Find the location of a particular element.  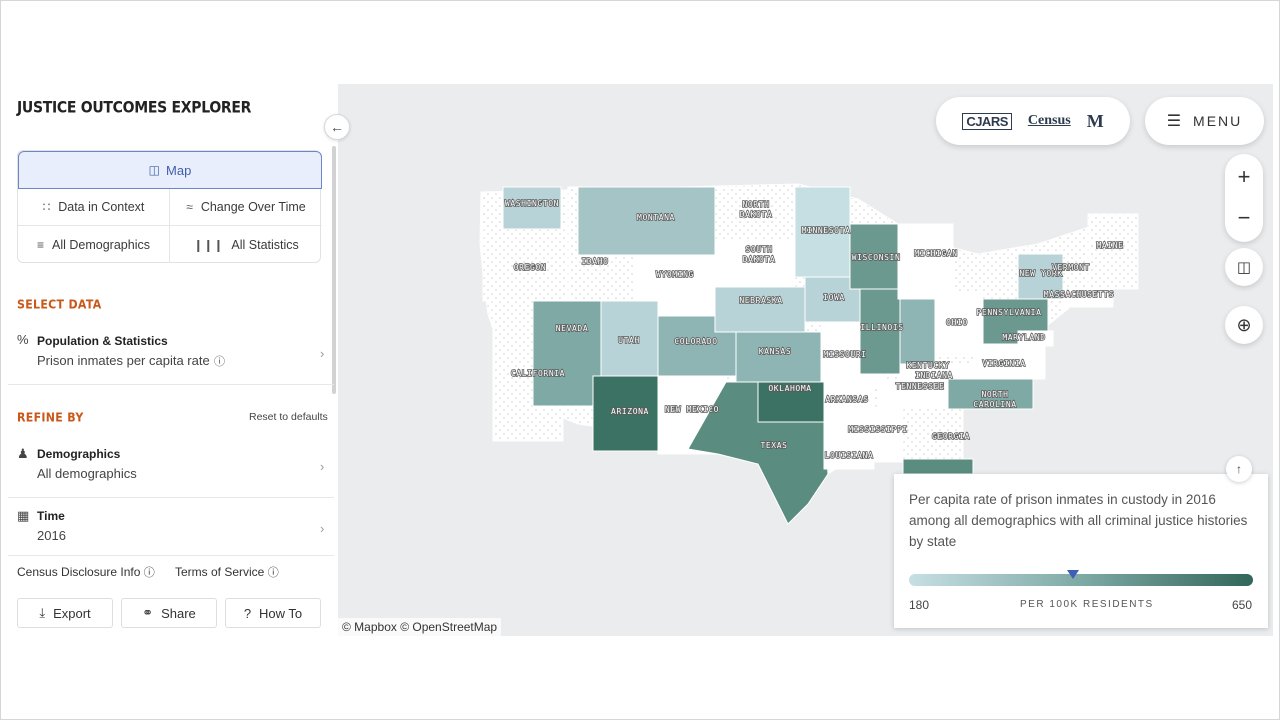

demographics-row: ♟ Demographics All demographics › is located at coordinates (169, 469).